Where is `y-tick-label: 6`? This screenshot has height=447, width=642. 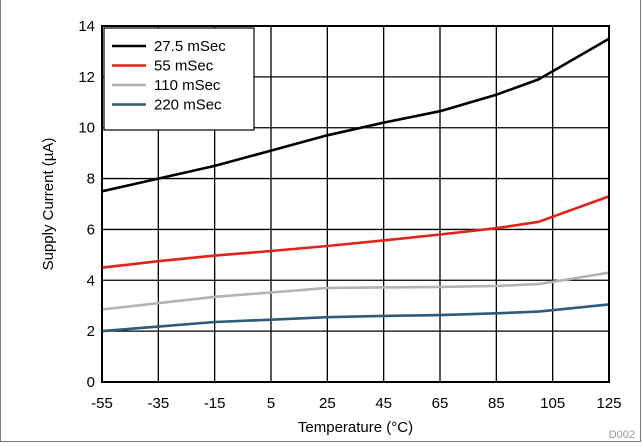 y-tick-label: 6 is located at coordinates (91, 229).